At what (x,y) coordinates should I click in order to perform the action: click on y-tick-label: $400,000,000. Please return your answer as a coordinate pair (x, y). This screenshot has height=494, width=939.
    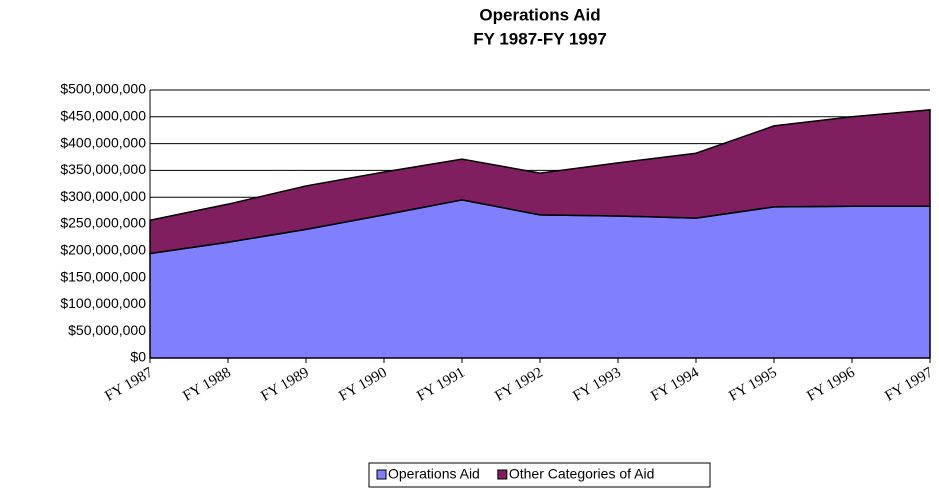
    Looking at the image, I should click on (103, 142).